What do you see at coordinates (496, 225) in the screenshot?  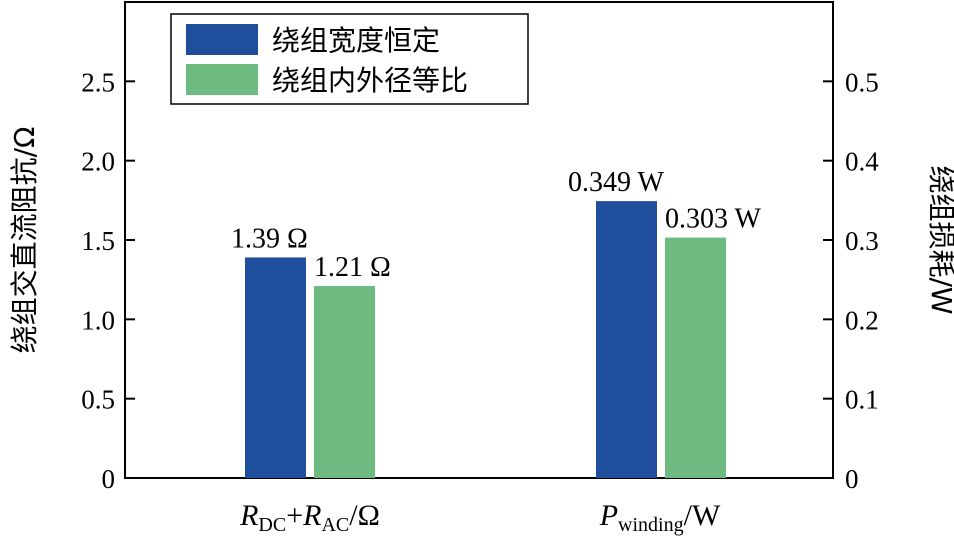 I see `bar-data-labels: 1.39 Ω 0.349 W 1.21 Ω 0.303 W` at bounding box center [496, 225].